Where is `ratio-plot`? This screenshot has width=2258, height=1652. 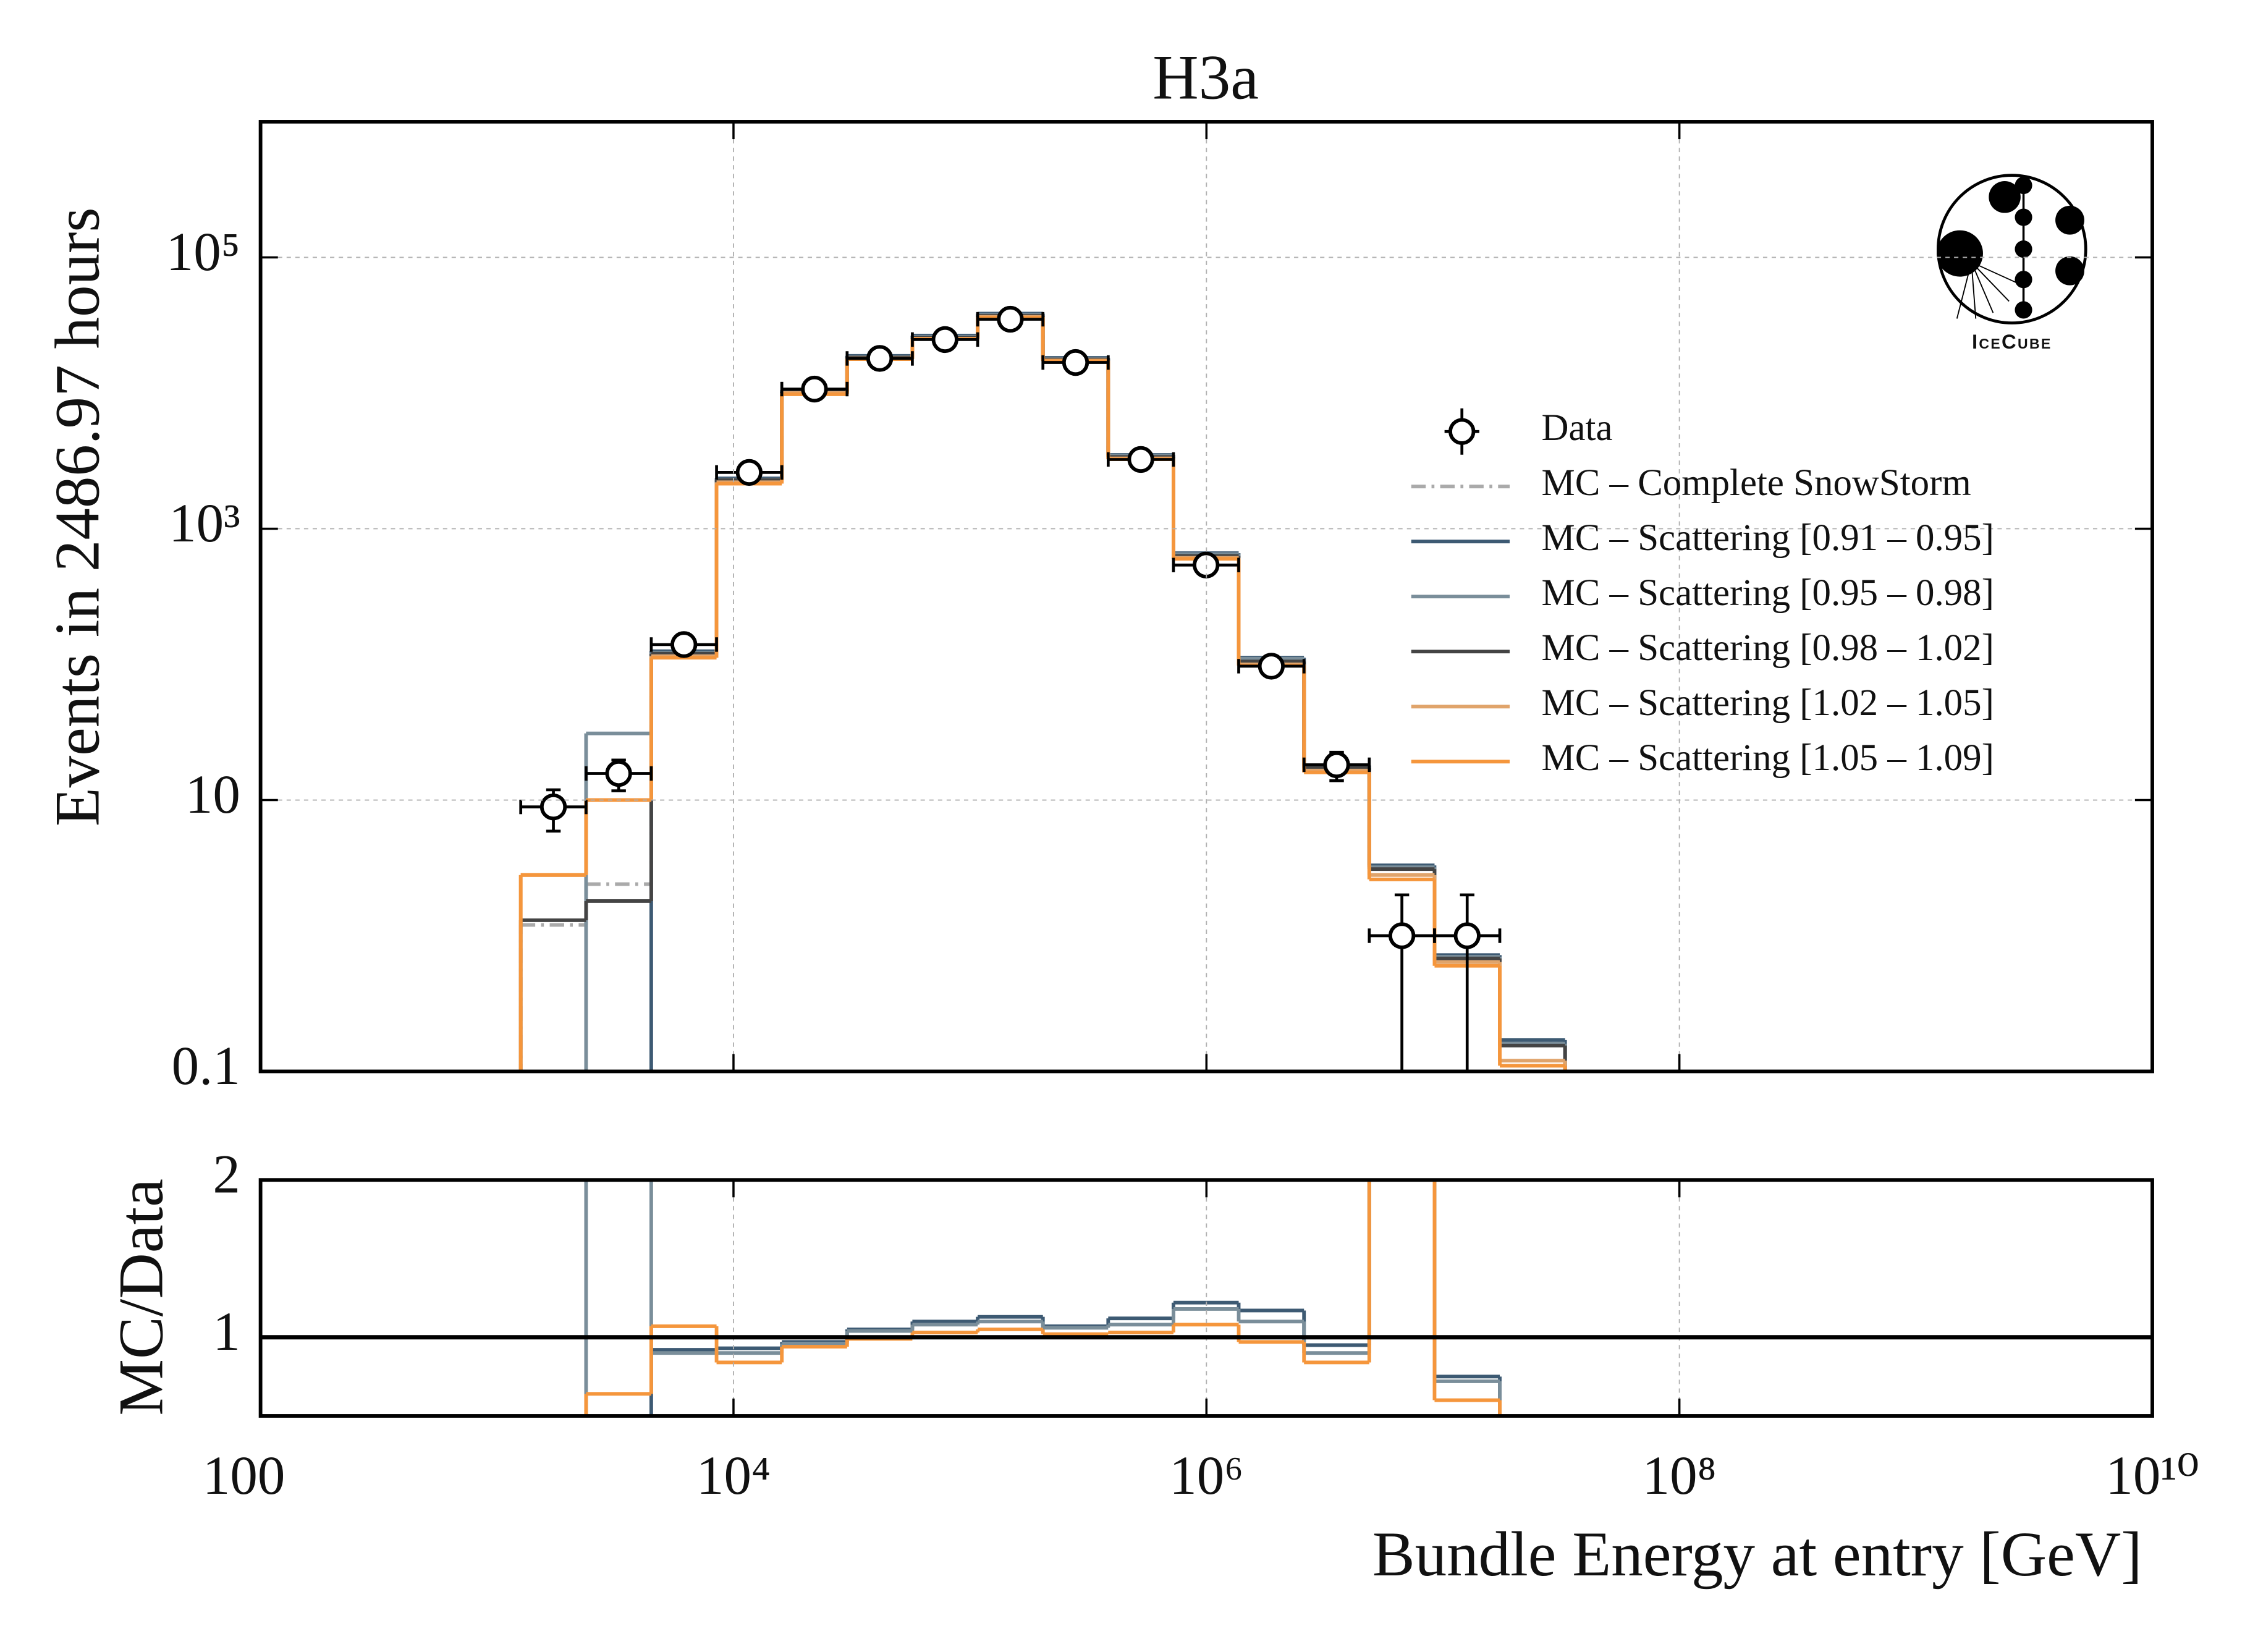
ratio-plot is located at coordinates (1043, 1298).